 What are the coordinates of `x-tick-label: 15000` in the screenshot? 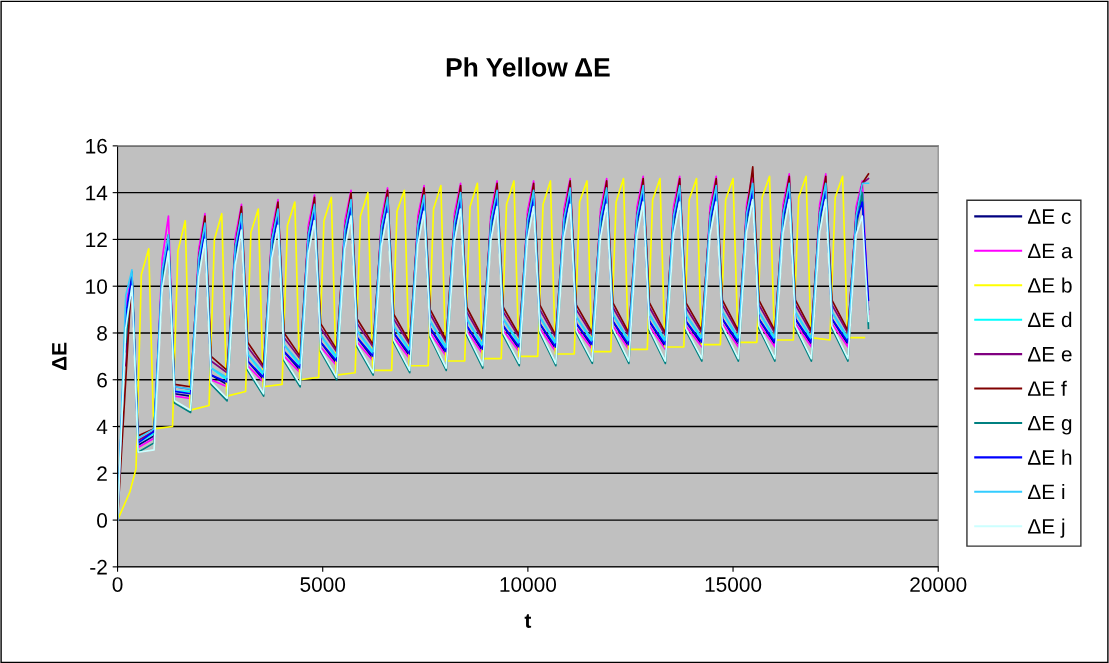 It's located at (733, 584).